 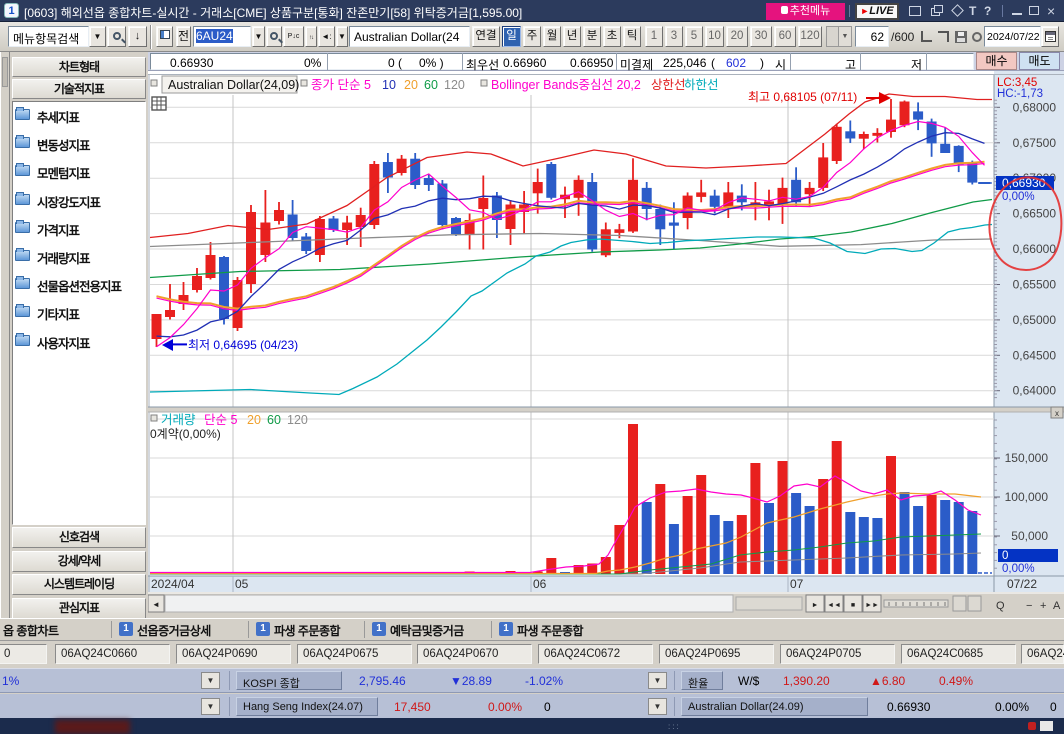 What do you see at coordinates (220, 420) in the screenshot?
I see `svg-text: 단순 5` at bounding box center [220, 420].